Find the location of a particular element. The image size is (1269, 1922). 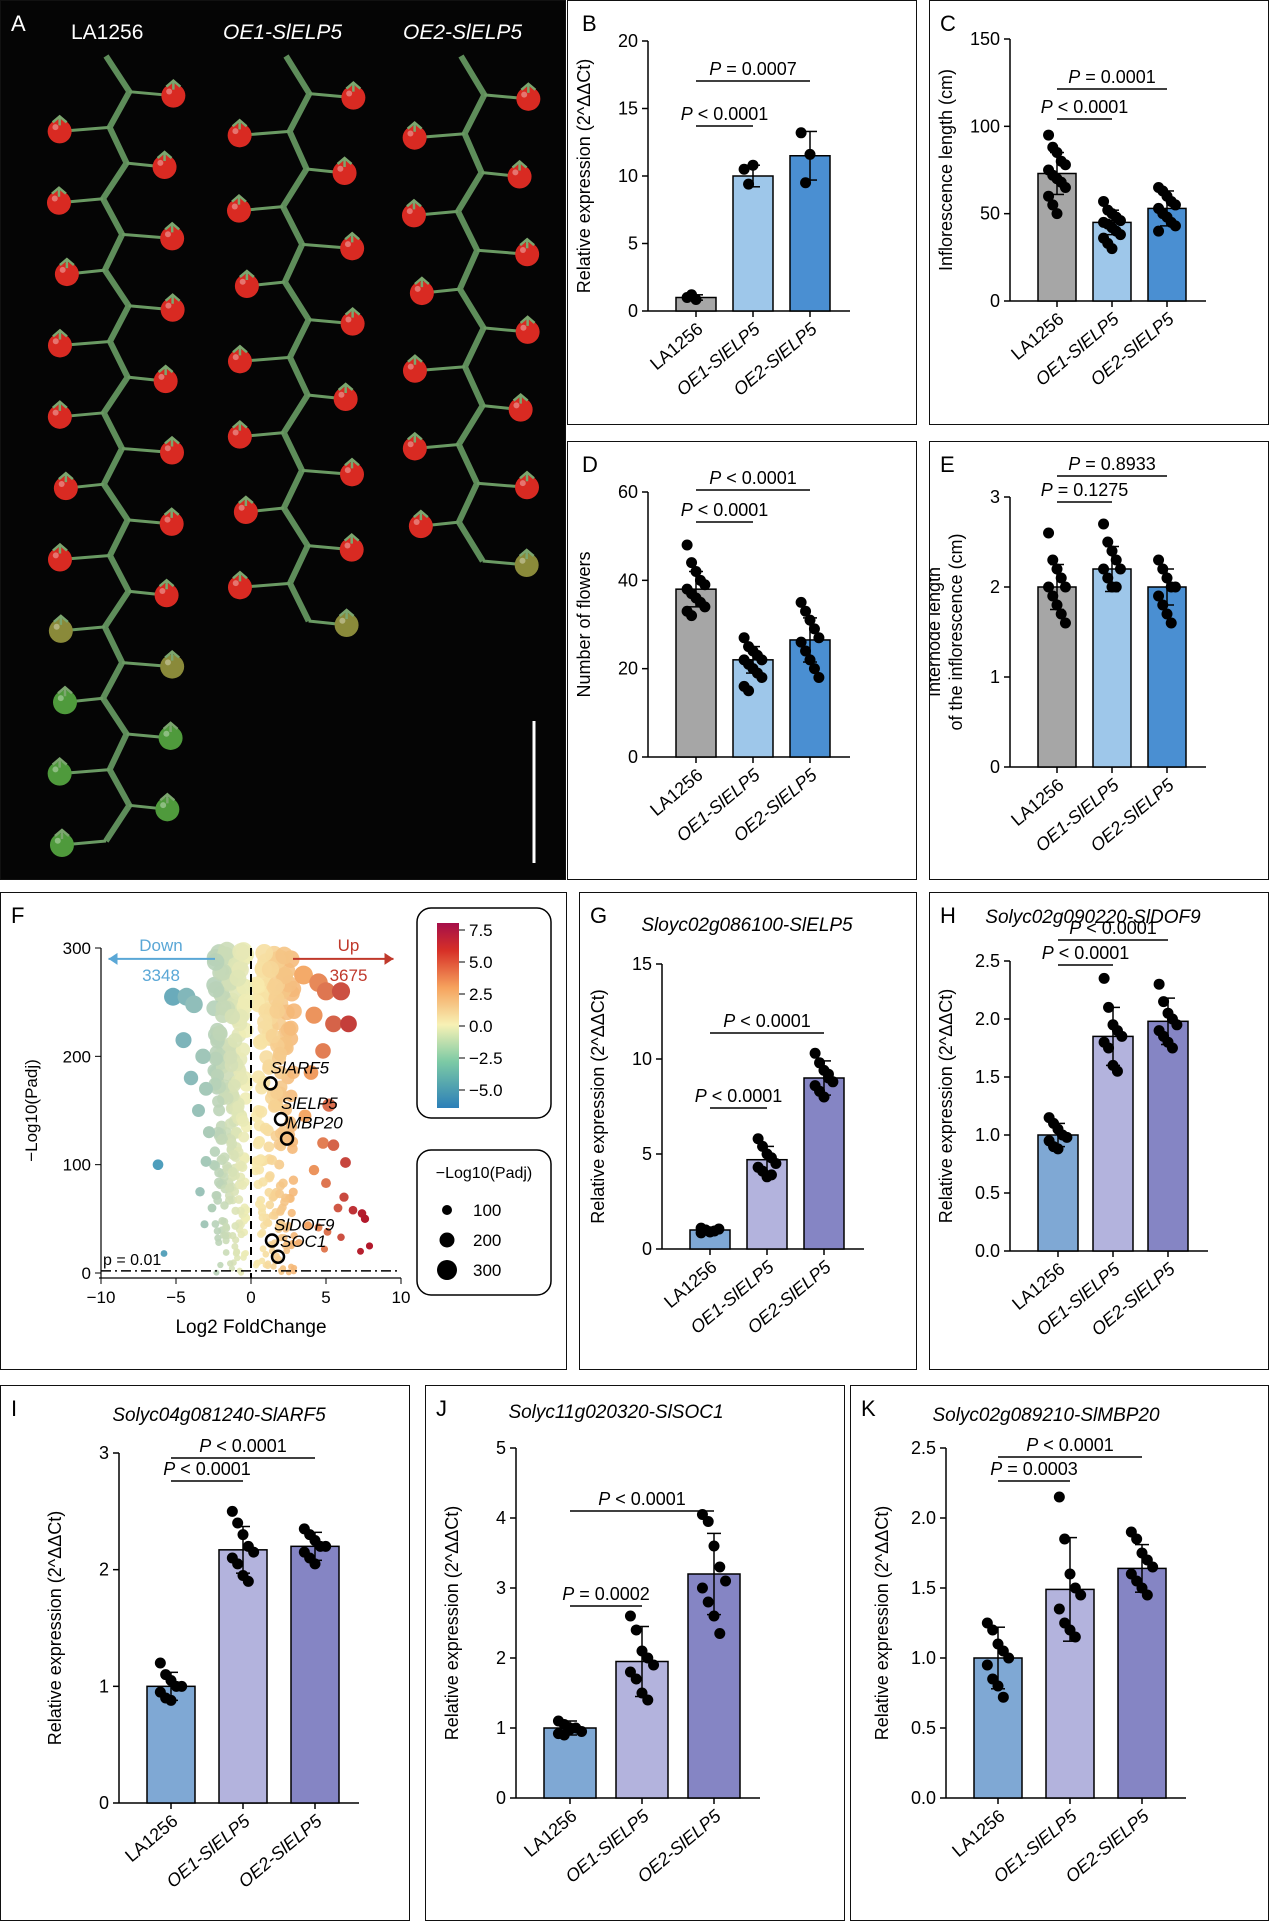

y-tick-label: 10 is located at coordinates (628, 176).